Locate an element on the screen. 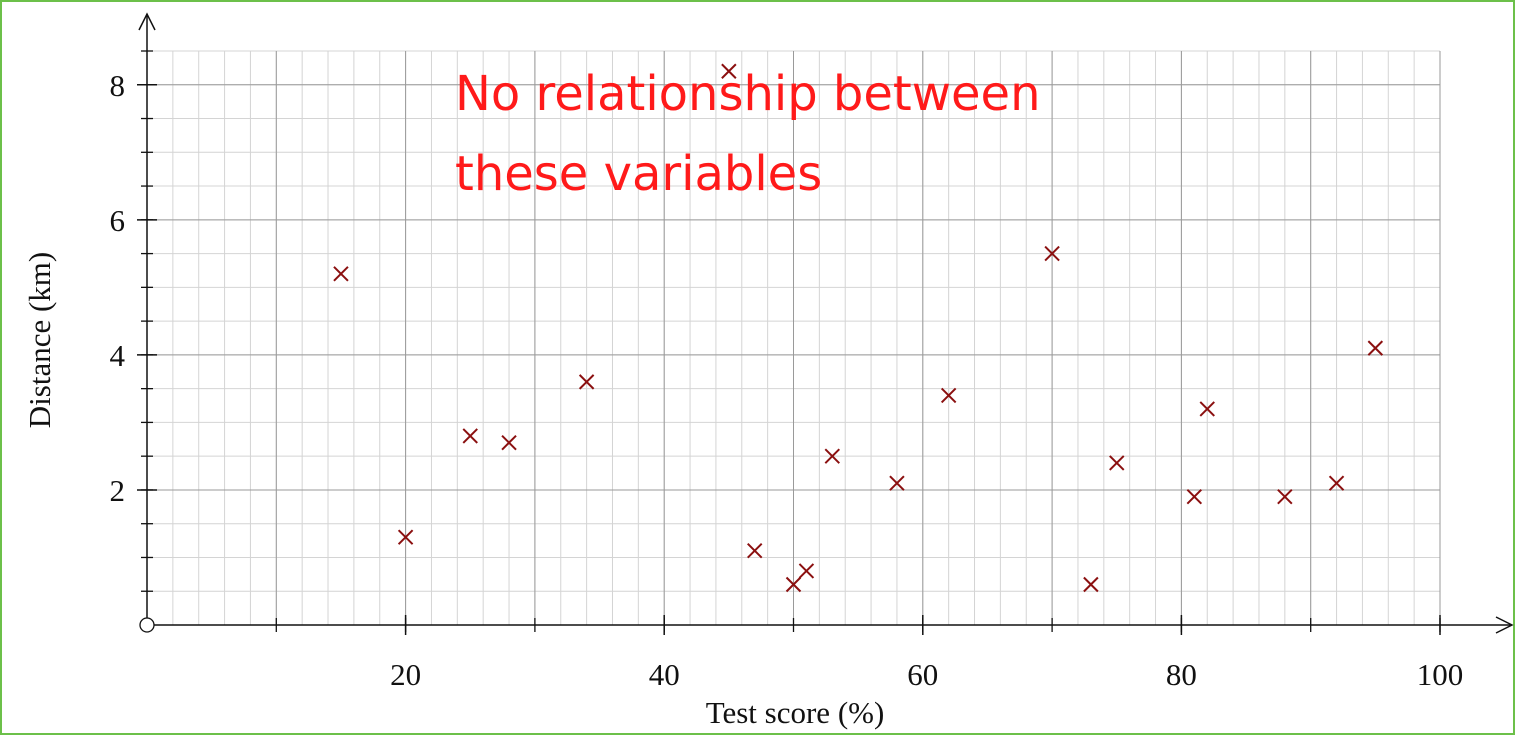 The height and width of the screenshot is (735, 1515). x-axis-arrow is located at coordinates (1504, 625).